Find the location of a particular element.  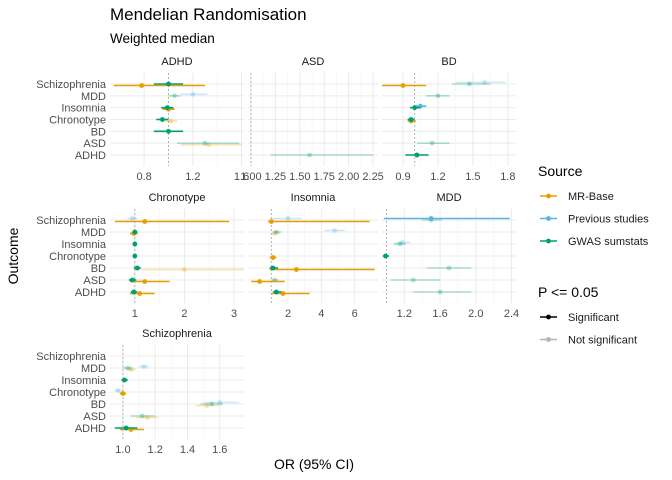

legend-item-mr-base: MR-Base is located at coordinates (577, 197).